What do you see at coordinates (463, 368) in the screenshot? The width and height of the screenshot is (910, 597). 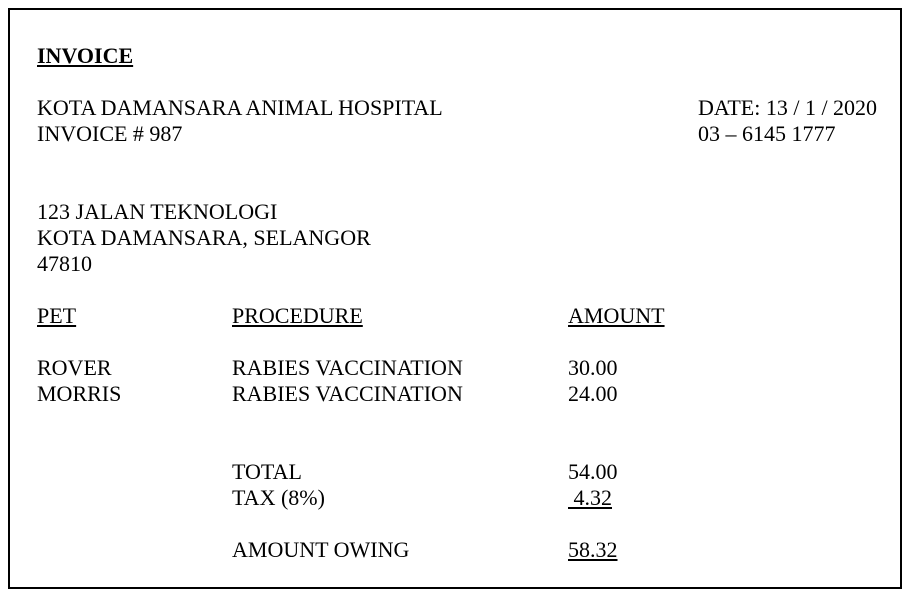 I see `table-row: ROVER RABIES VACCINATION 30.00` at bounding box center [463, 368].